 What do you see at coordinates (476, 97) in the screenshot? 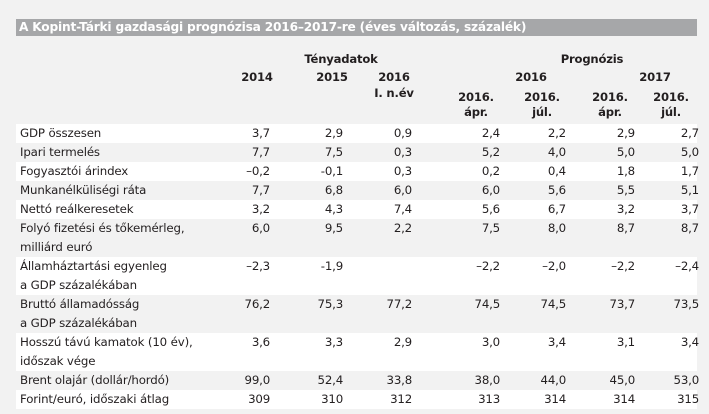
I see `header-forecast-col-1-line1: 2016.` at bounding box center [476, 97].